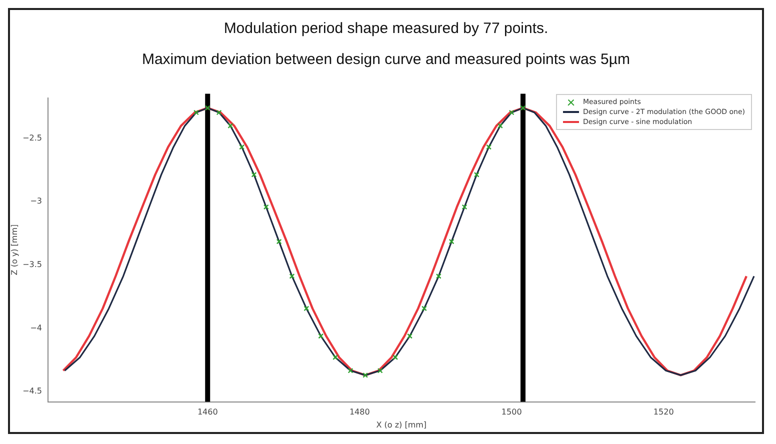  I want to click on x-axis-title: X (o z) [mm], so click(401, 425).